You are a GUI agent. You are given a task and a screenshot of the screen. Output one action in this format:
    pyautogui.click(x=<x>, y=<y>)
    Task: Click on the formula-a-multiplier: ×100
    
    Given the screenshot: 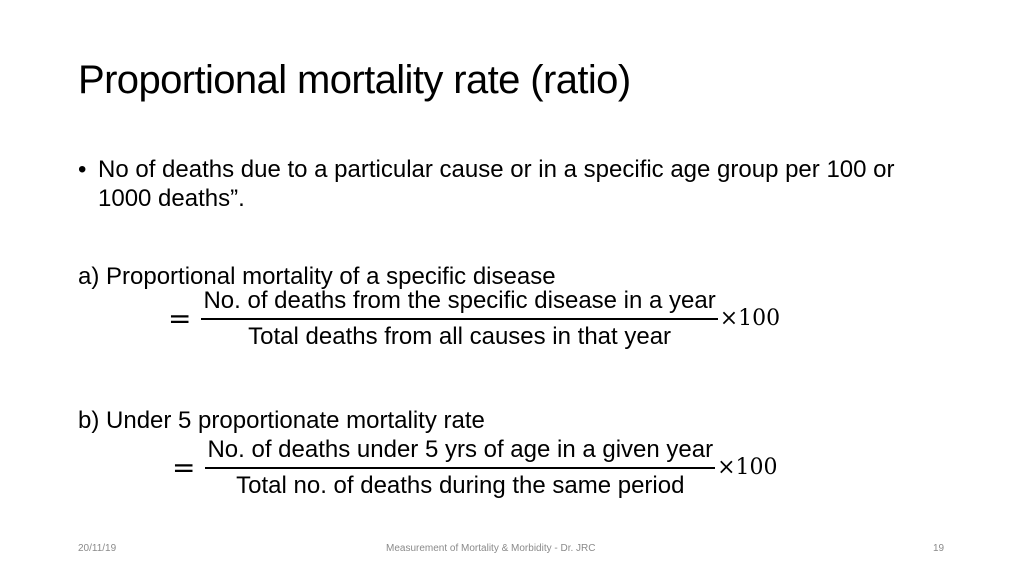 What is the action you would take?
    pyautogui.click(x=750, y=318)
    